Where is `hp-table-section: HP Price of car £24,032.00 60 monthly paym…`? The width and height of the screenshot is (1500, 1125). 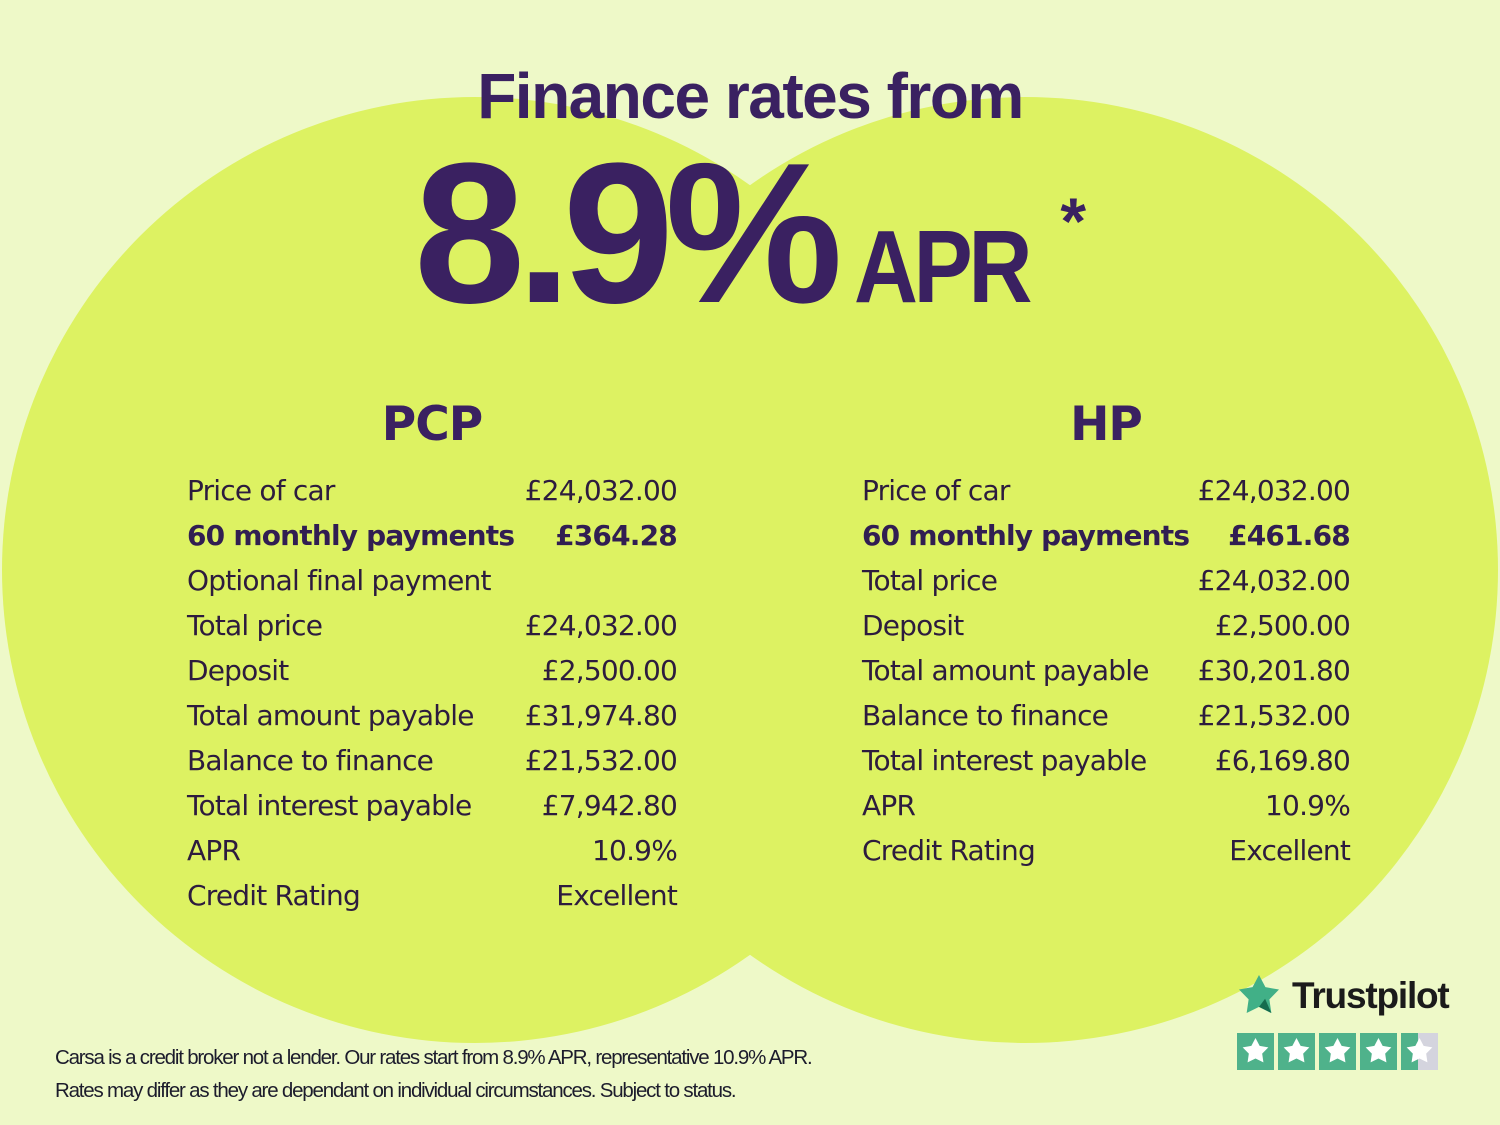
hp-table-section: HP Price of car £24,032.00 60 monthly paym… is located at coordinates (1106, 632).